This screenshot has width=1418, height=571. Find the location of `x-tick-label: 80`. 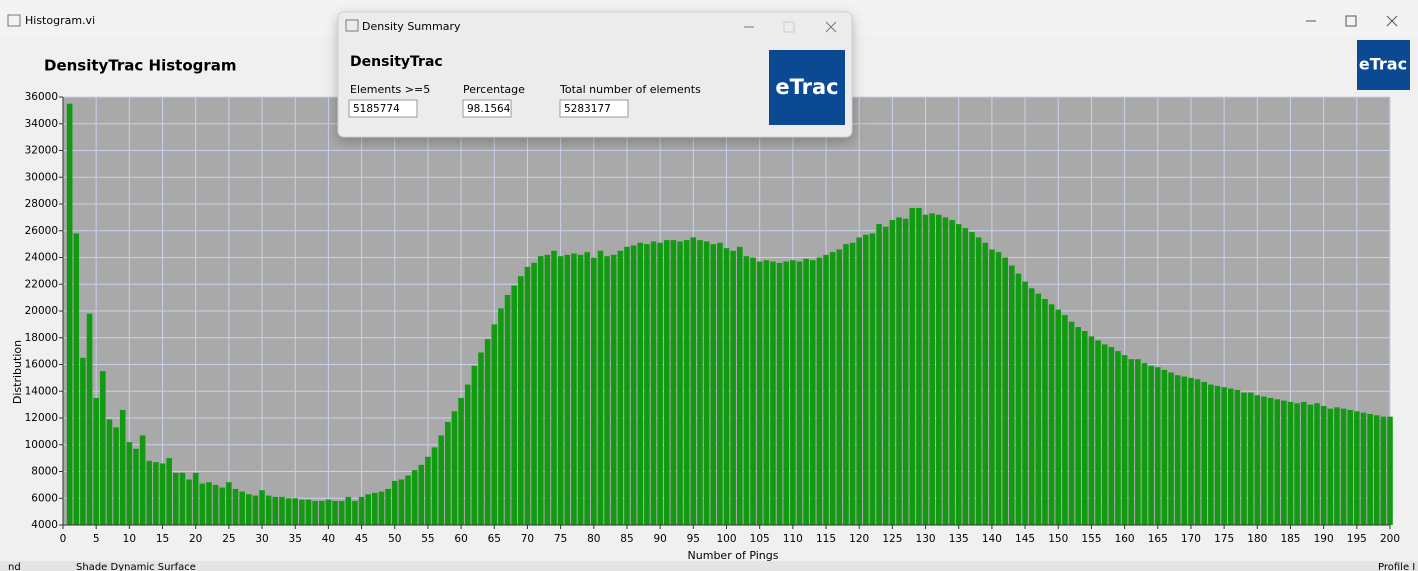

x-tick-label: 80 is located at coordinates (593, 539).